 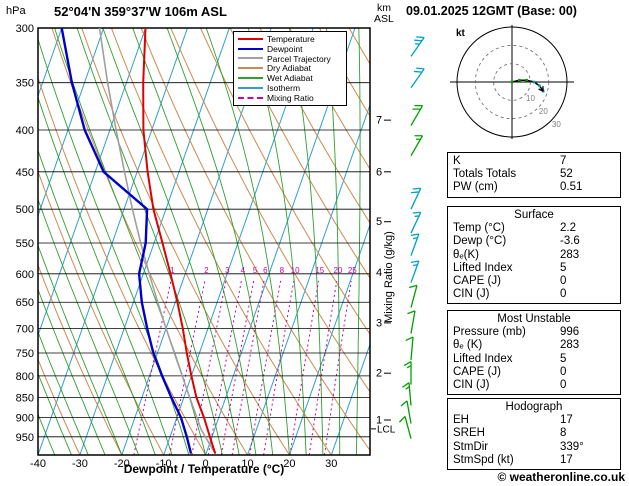 I want to click on panel-row-label: EH, so click(x=461, y=420).